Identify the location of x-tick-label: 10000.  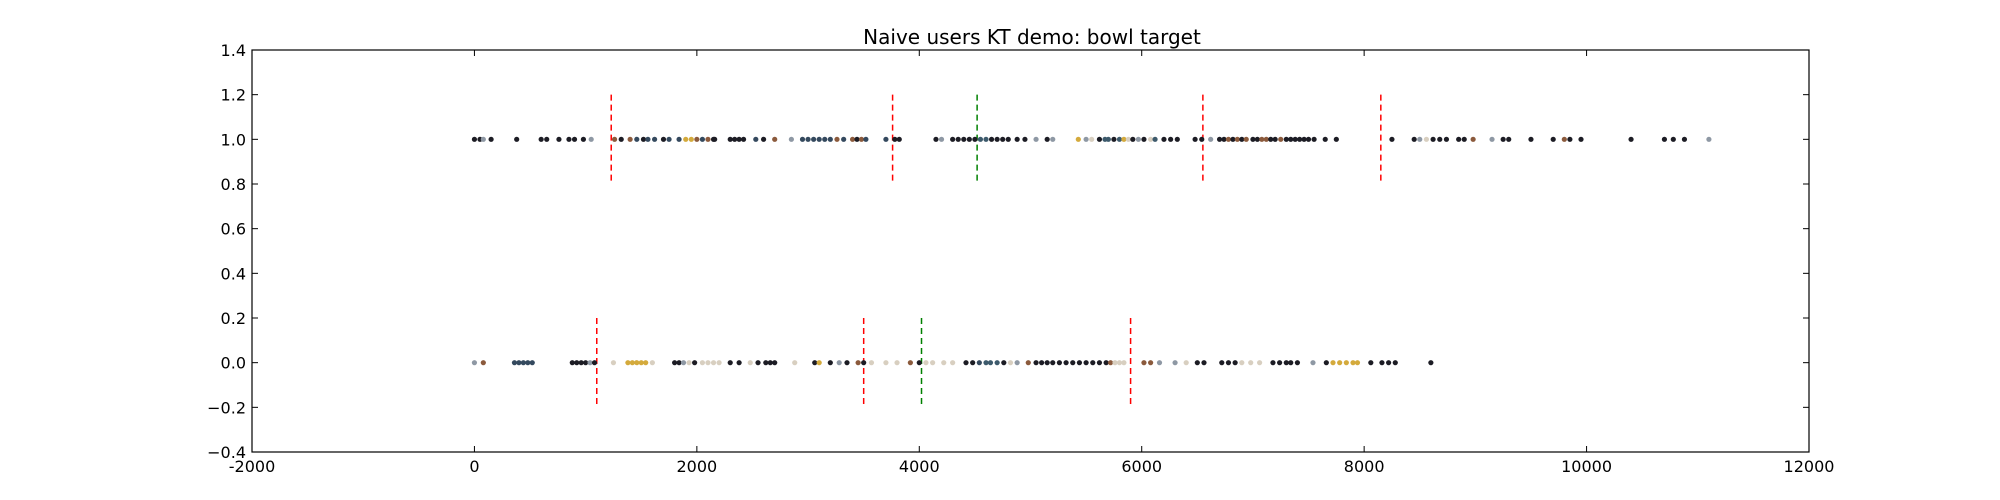
(1586, 466).